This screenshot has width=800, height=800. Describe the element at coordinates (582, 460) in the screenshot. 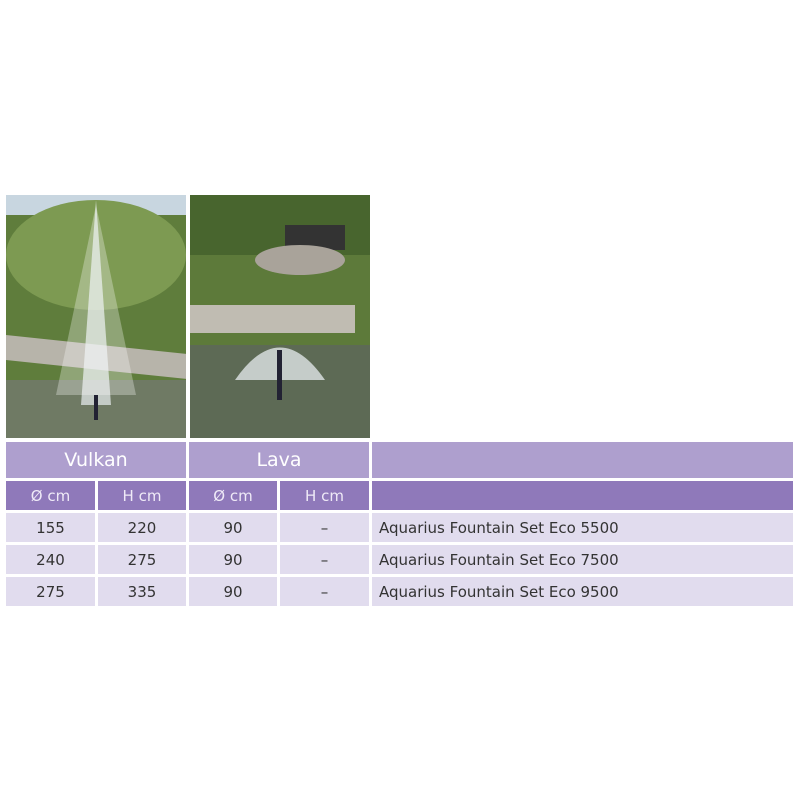

I see `group-header-product` at that location.